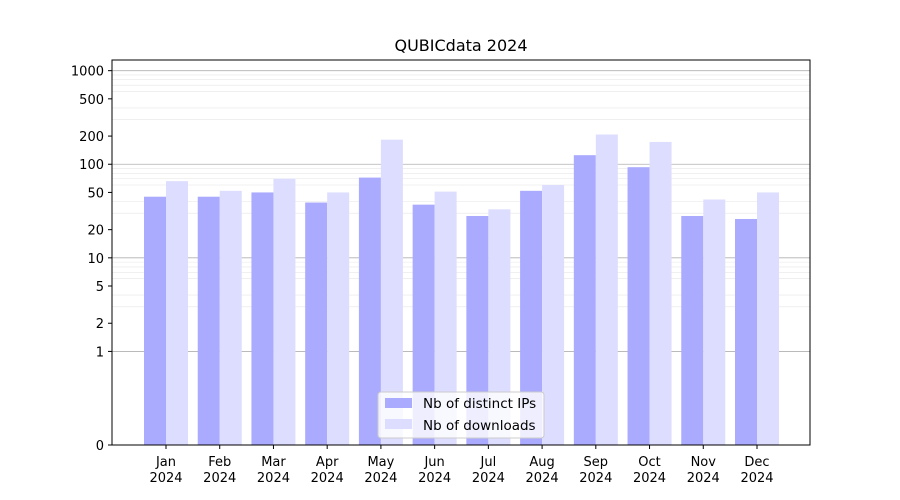  Describe the element at coordinates (100, 324) in the screenshot. I see `y-tick-label: 2` at that location.